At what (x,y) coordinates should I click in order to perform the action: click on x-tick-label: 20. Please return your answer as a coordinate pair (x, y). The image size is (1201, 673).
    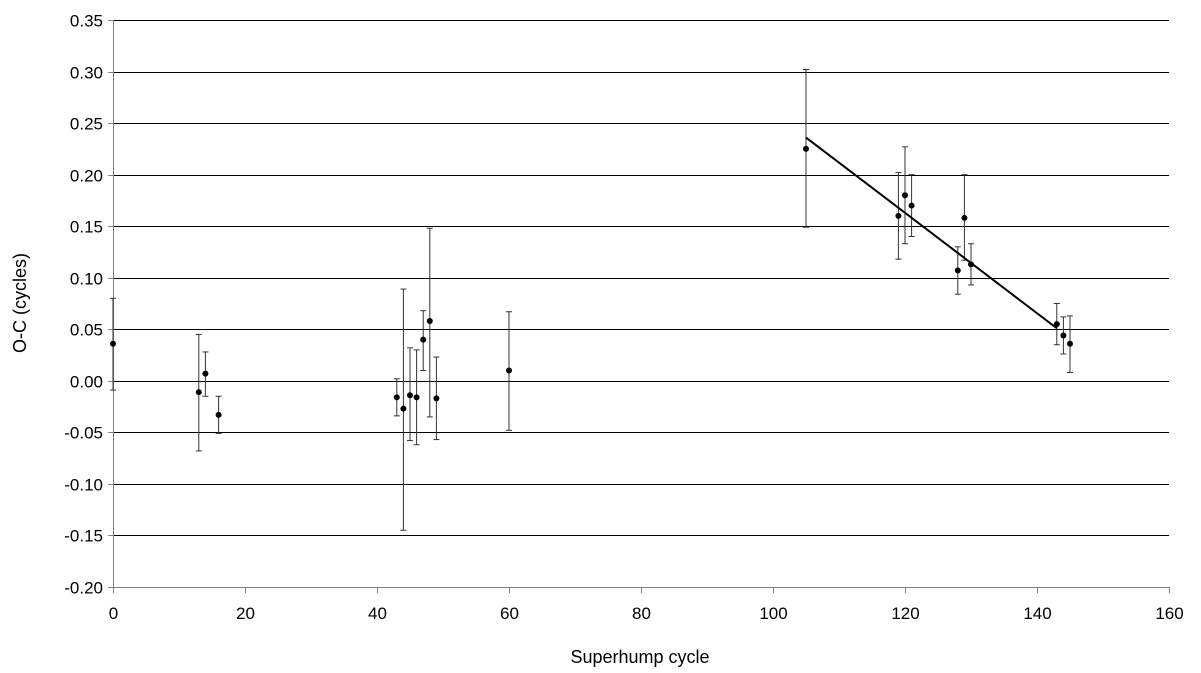
    Looking at the image, I should click on (245, 613).